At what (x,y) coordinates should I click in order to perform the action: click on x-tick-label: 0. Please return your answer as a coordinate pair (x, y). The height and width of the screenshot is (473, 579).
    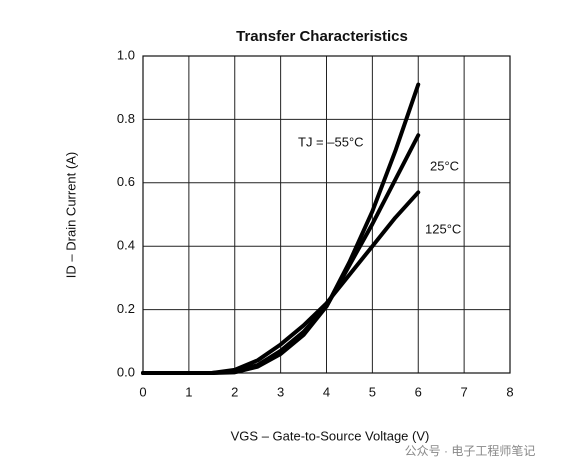
    Looking at the image, I should click on (142, 391).